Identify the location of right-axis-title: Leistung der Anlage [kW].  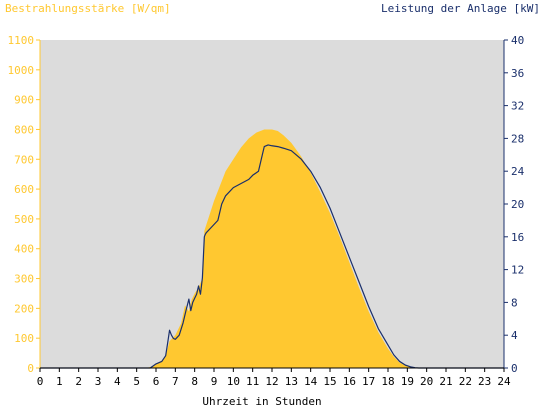
(460, 8).